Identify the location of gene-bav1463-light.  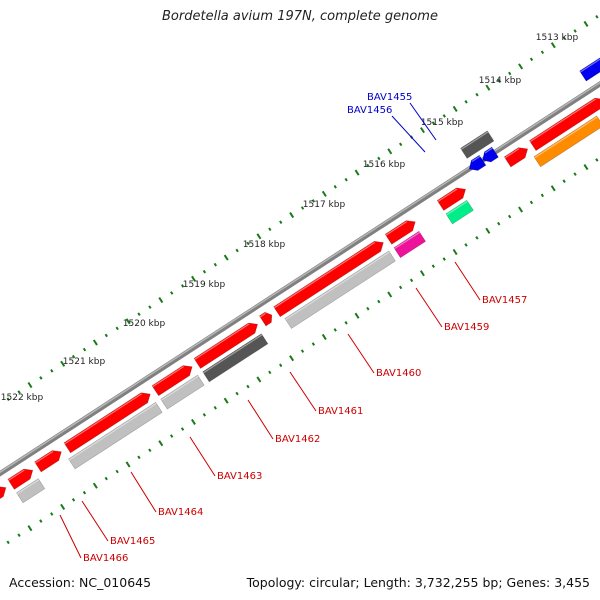
(182, 392).